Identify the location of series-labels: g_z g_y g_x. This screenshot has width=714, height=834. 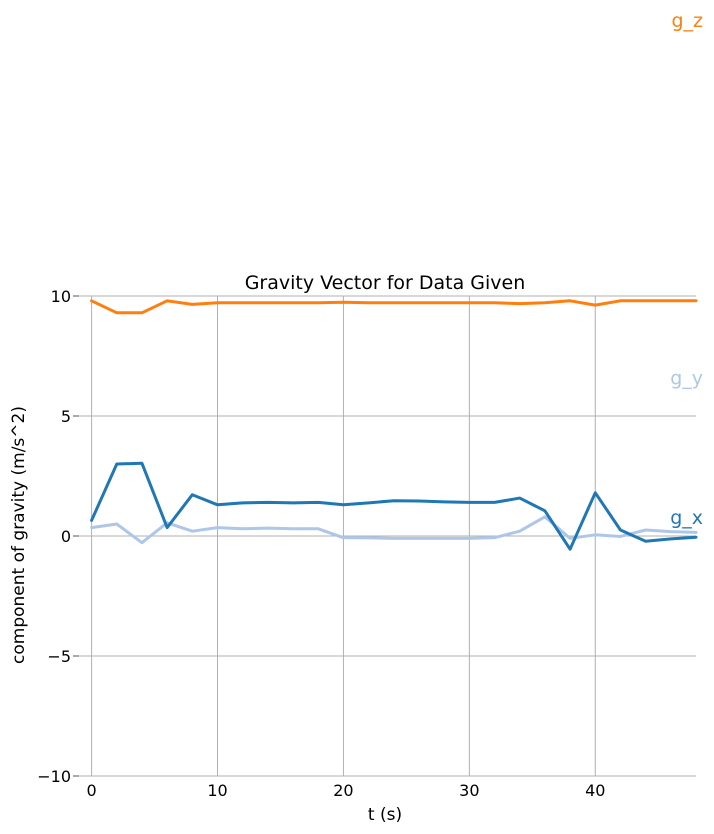
(686, 269).